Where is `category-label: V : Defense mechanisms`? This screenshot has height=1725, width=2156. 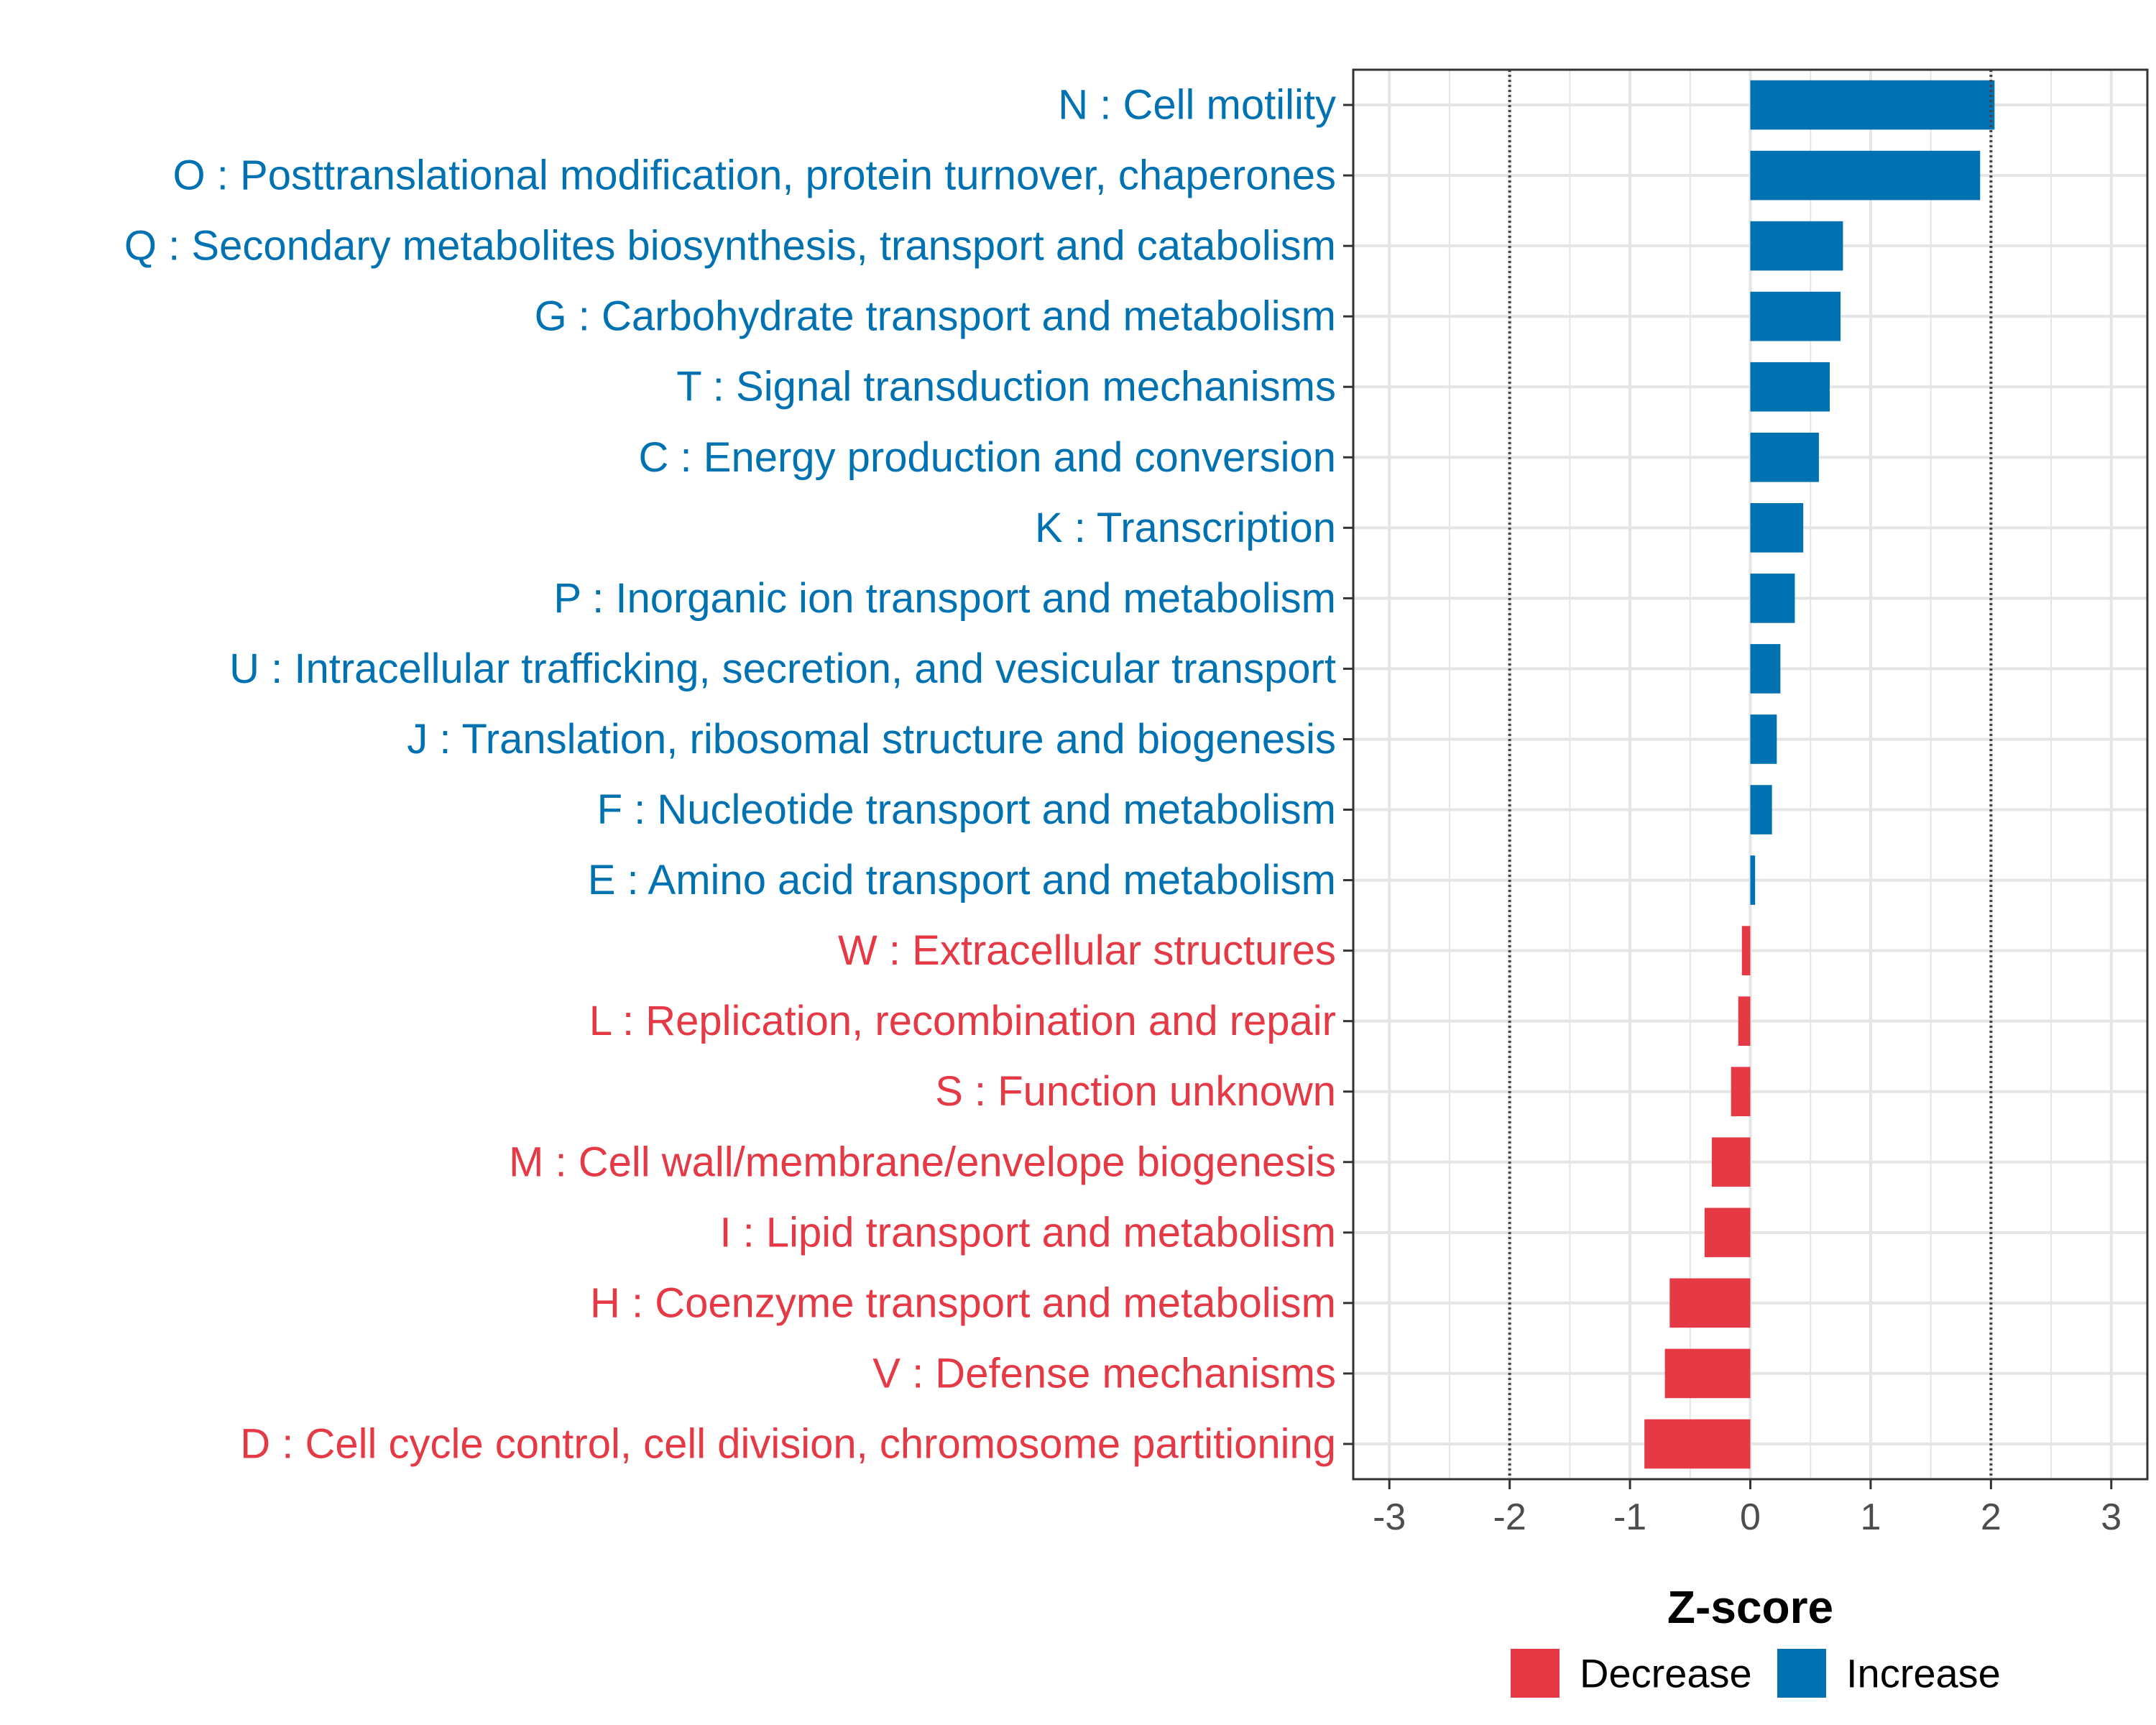 category-label: V : Defense mechanisms is located at coordinates (1104, 1373).